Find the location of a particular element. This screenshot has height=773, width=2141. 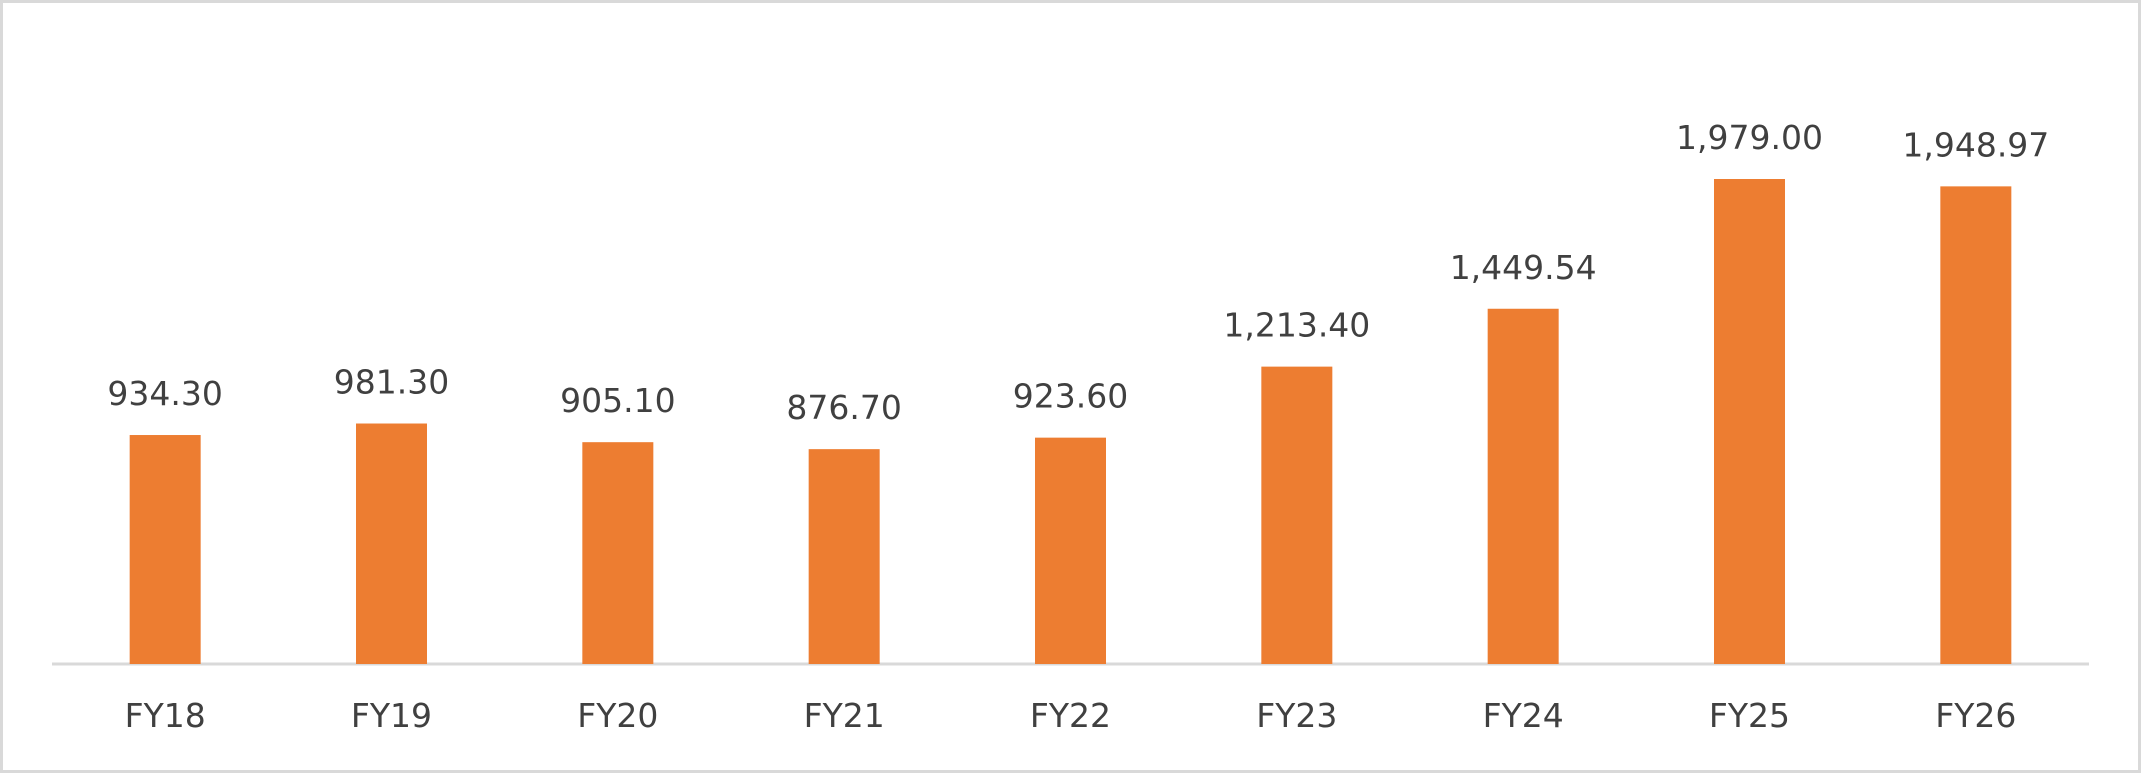

x-tick-label: FY18 is located at coordinates (165, 715).